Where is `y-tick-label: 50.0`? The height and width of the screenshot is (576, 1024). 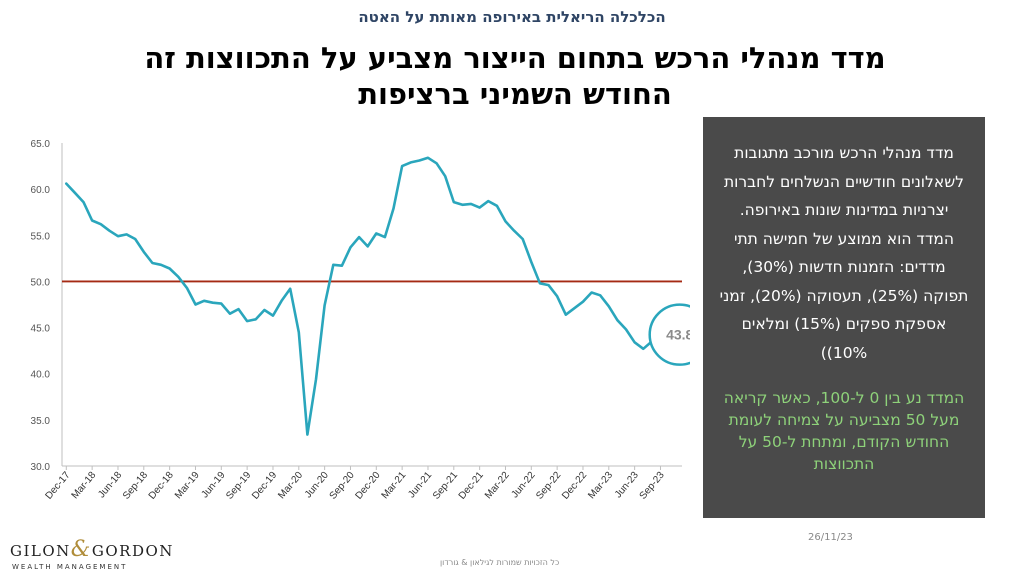
y-tick-label: 50.0 is located at coordinates (41, 282).